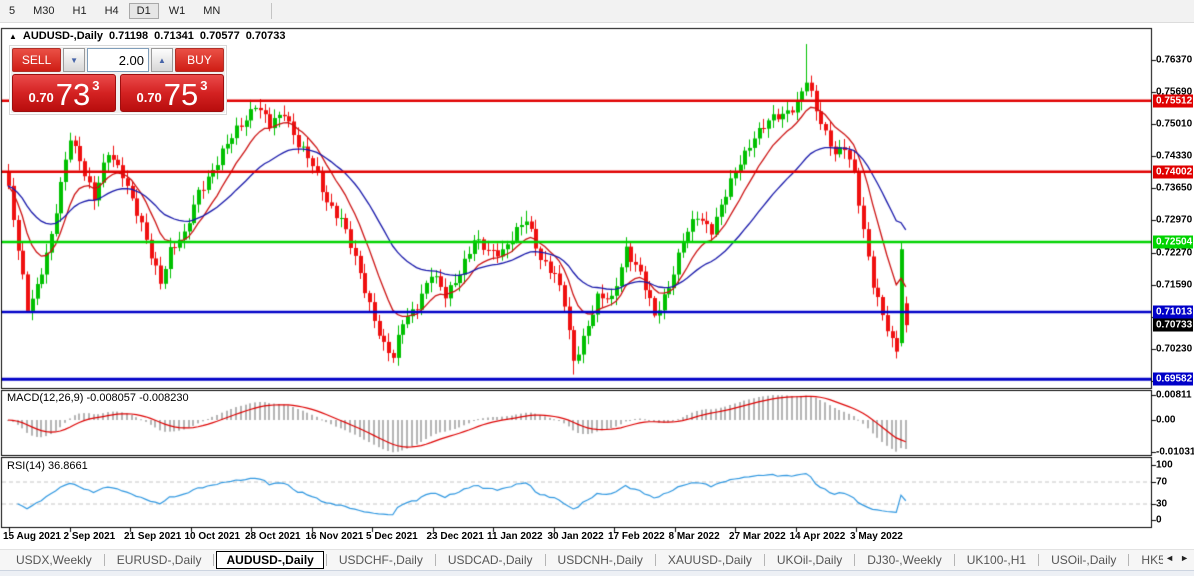  Describe the element at coordinates (26, 466) in the screenshot. I see `rsi-title: RSI(14)` at that location.